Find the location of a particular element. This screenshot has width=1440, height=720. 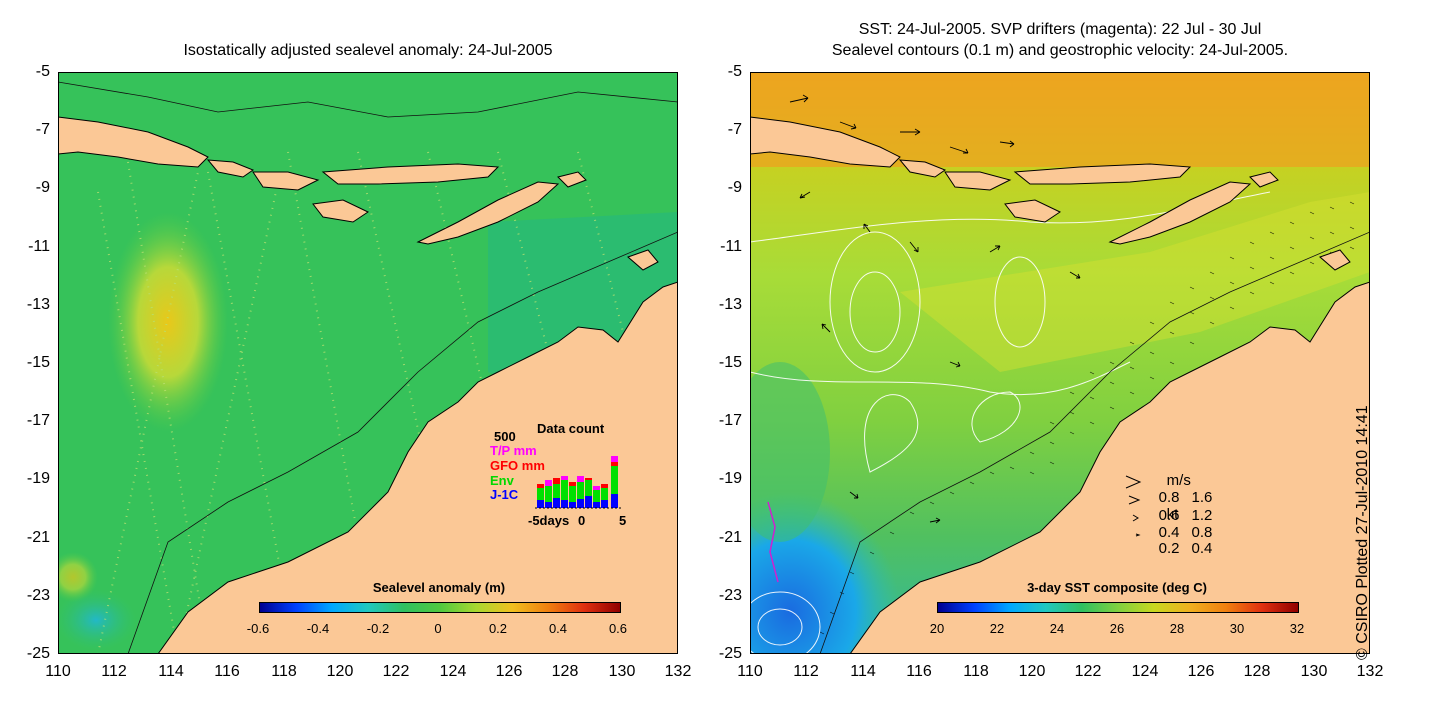

geostrophic-velocity-arrows is located at coordinates (935, 309).